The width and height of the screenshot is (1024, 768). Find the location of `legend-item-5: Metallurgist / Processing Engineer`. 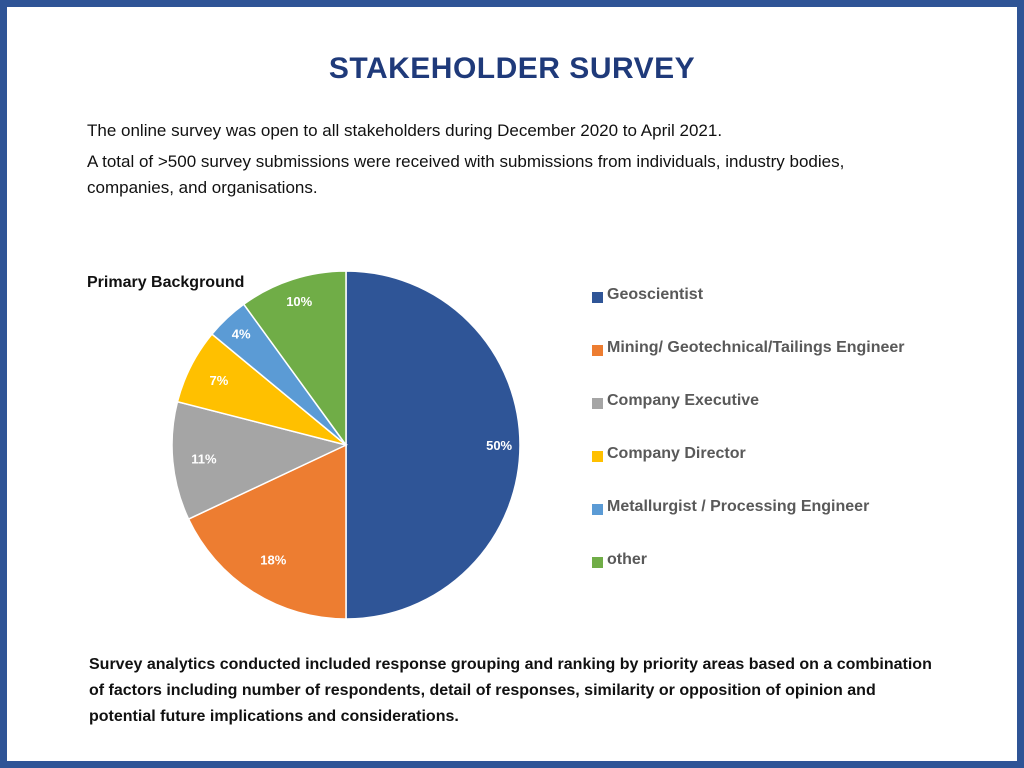

legend-item-5: Metallurgist / Processing Engineer is located at coordinates (748, 524).